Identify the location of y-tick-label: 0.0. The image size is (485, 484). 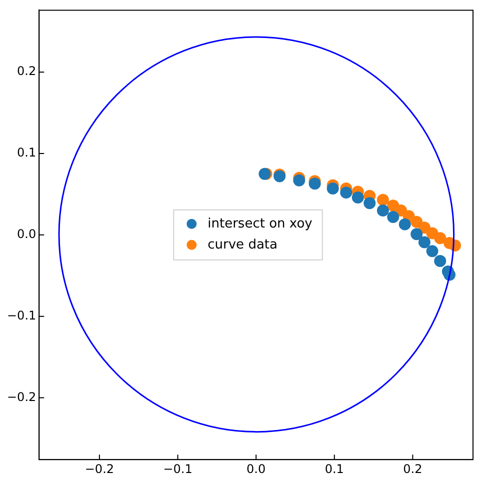
(26, 234).